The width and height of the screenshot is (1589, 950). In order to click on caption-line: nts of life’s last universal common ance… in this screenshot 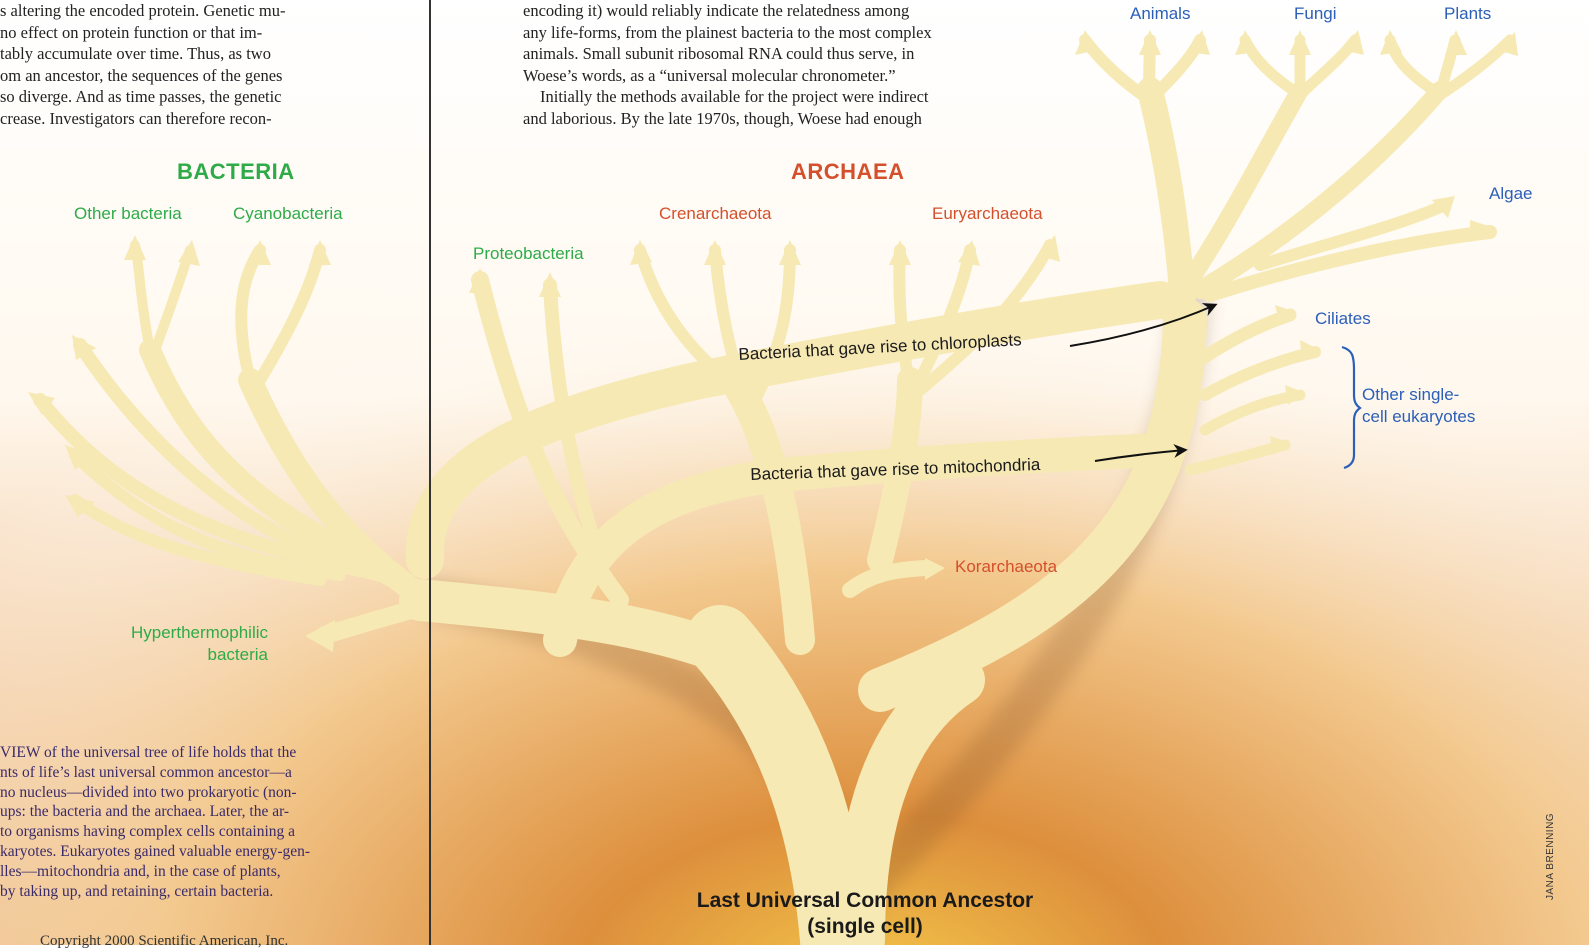, I will do `click(146, 772)`.